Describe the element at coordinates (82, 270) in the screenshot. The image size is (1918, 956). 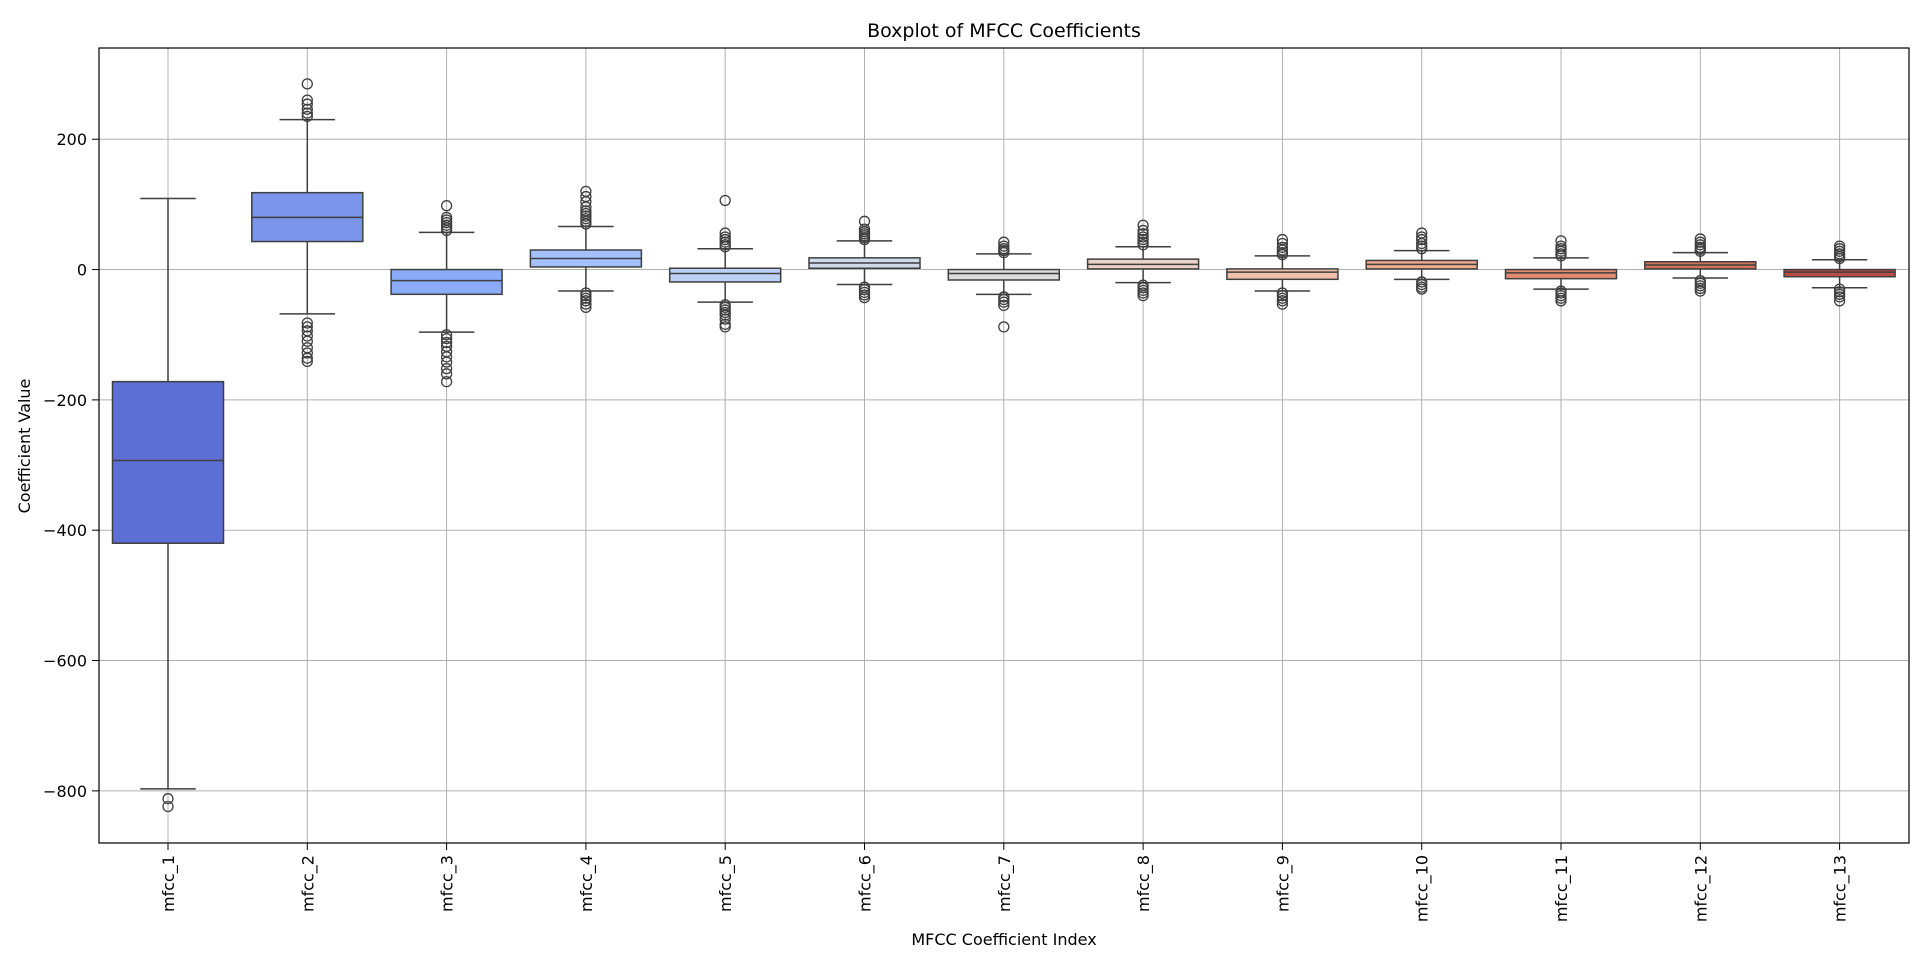
I see `y-tick-label: 0` at that location.